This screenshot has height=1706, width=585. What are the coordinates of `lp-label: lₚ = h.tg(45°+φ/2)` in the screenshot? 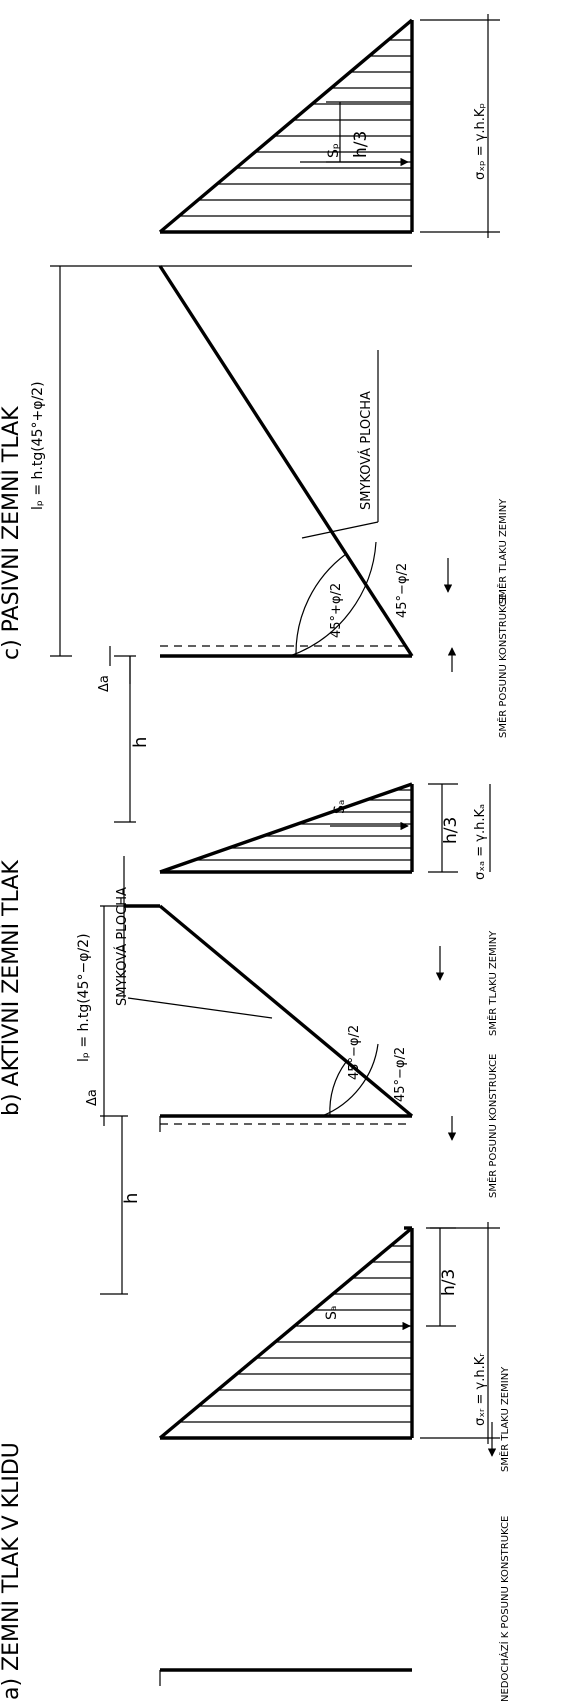 It's located at (38, 445).